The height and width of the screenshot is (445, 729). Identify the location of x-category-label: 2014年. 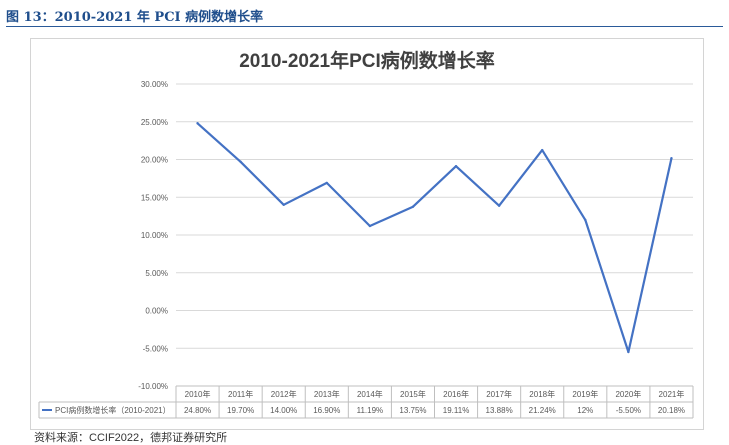
(370, 394).